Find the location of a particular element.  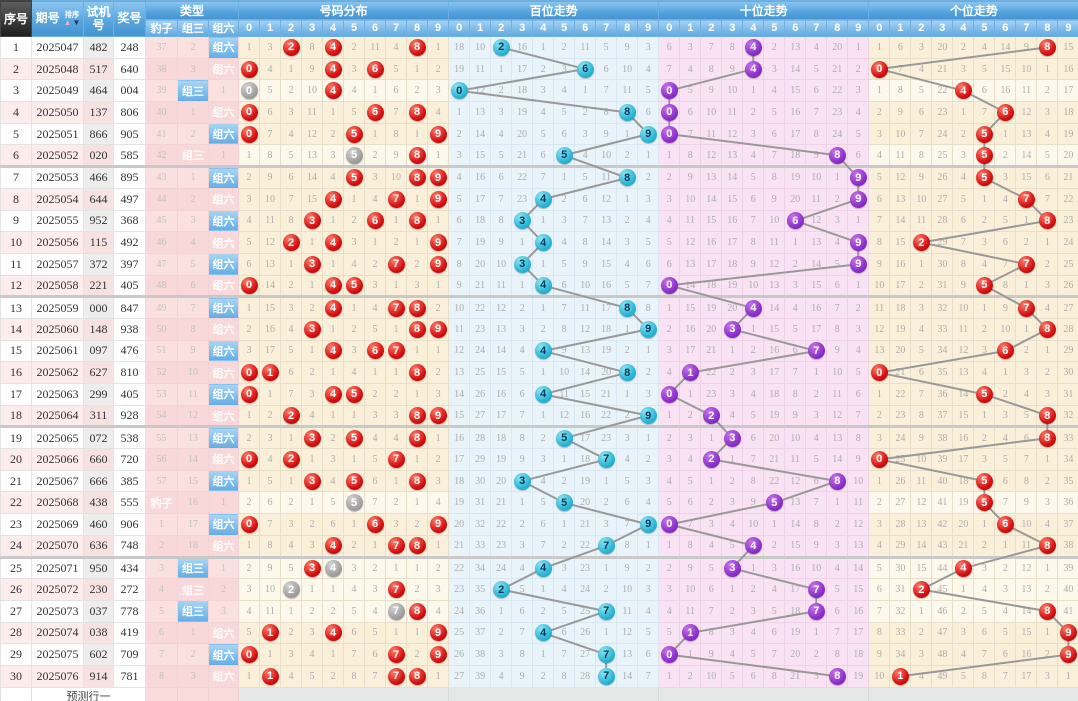

hund-cell-9: 3 is located at coordinates (648, 47).